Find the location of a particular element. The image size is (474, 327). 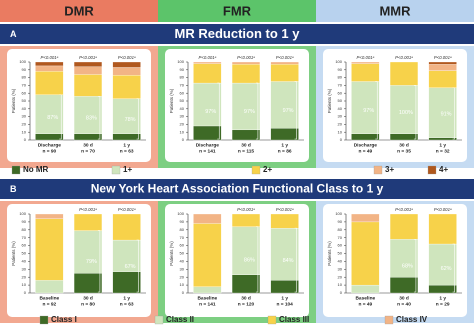

y-axis-label: Patients (%) is located at coordinates (13, 253).